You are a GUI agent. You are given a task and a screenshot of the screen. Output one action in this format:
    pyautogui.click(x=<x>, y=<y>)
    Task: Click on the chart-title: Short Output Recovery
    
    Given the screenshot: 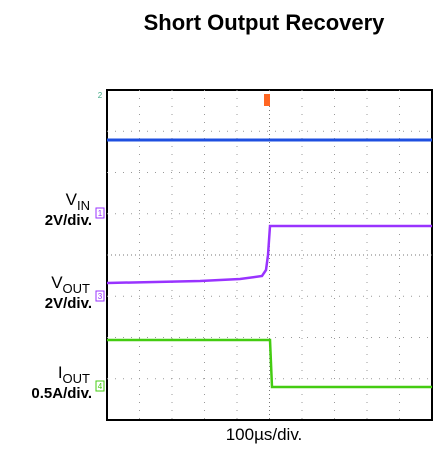 What is the action you would take?
    pyautogui.click(x=265, y=22)
    